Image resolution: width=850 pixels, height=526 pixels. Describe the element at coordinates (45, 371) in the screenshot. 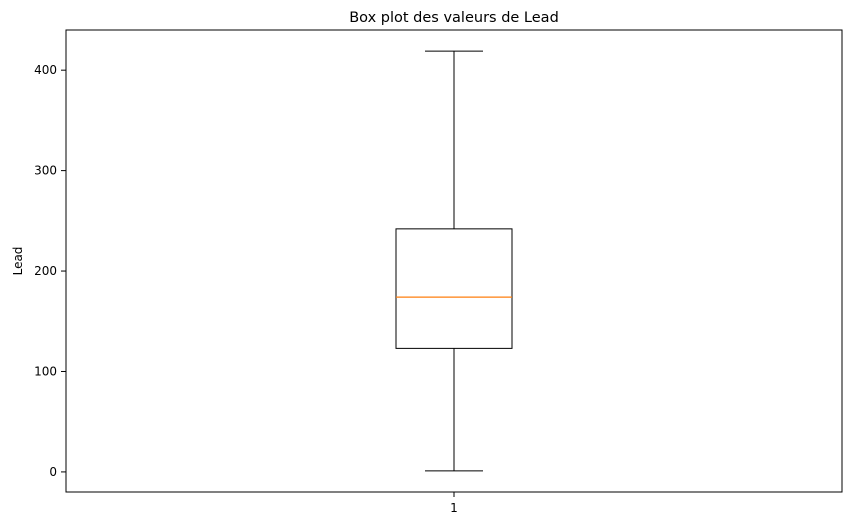

I see `y-tick-label: 100` at that location.